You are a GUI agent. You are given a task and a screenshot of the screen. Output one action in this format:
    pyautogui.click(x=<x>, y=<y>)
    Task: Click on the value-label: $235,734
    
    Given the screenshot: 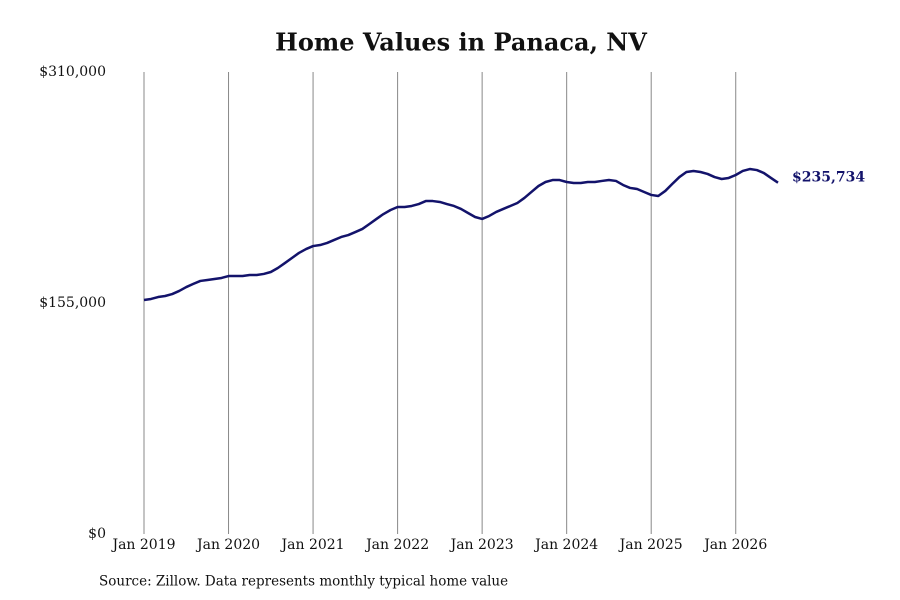 What is the action you would take?
    pyautogui.click(x=828, y=178)
    